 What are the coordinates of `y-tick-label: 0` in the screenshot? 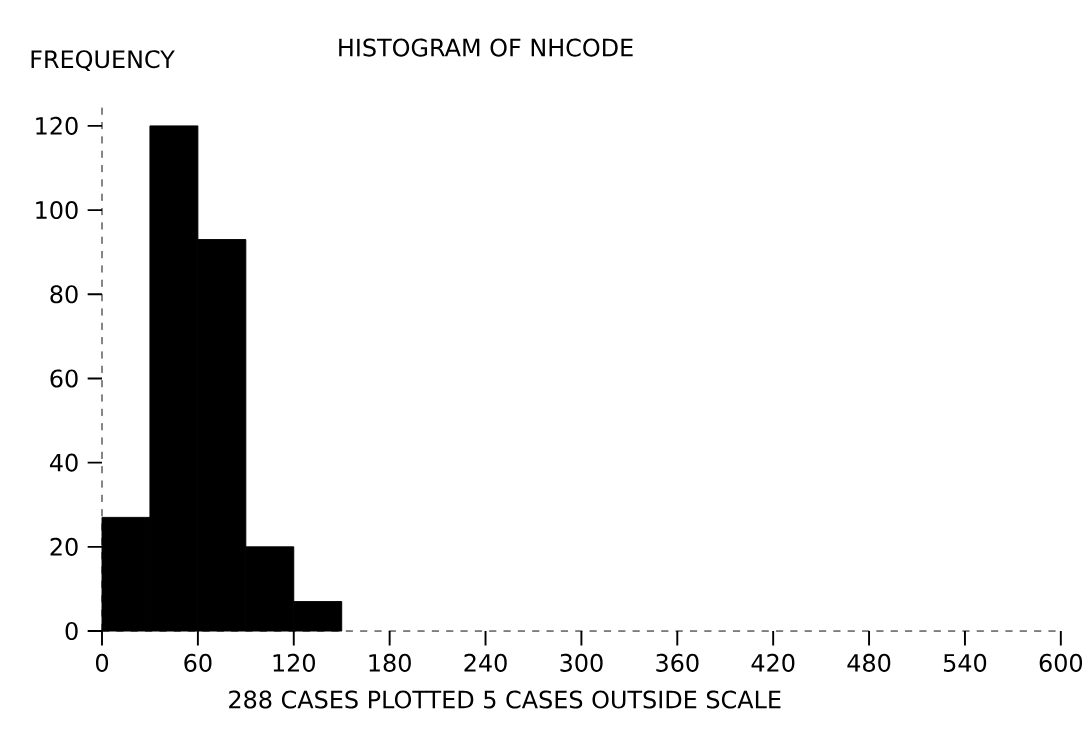 It's located at (71, 631).